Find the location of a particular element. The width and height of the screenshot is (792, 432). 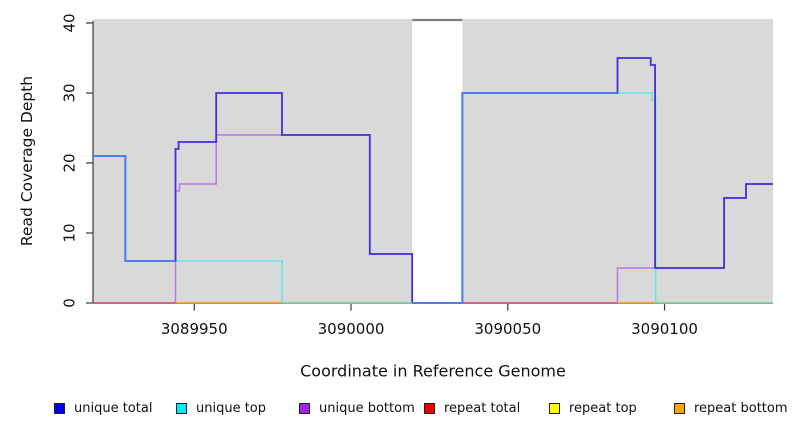

y-tick-label: 40 is located at coordinates (70, 22).